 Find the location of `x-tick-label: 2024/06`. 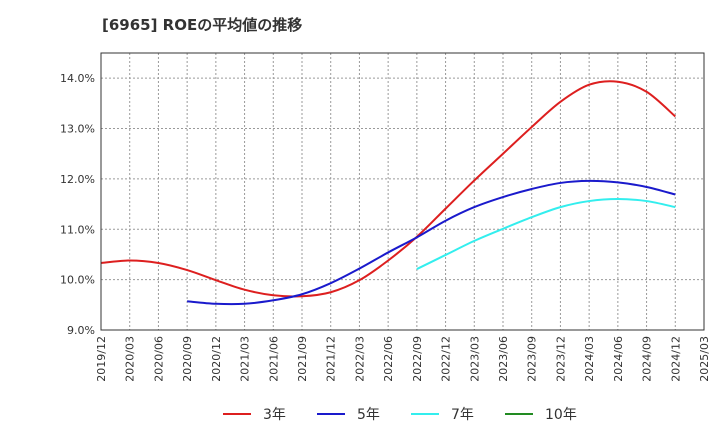

x-tick-label: 2024/06 is located at coordinates (618, 359).